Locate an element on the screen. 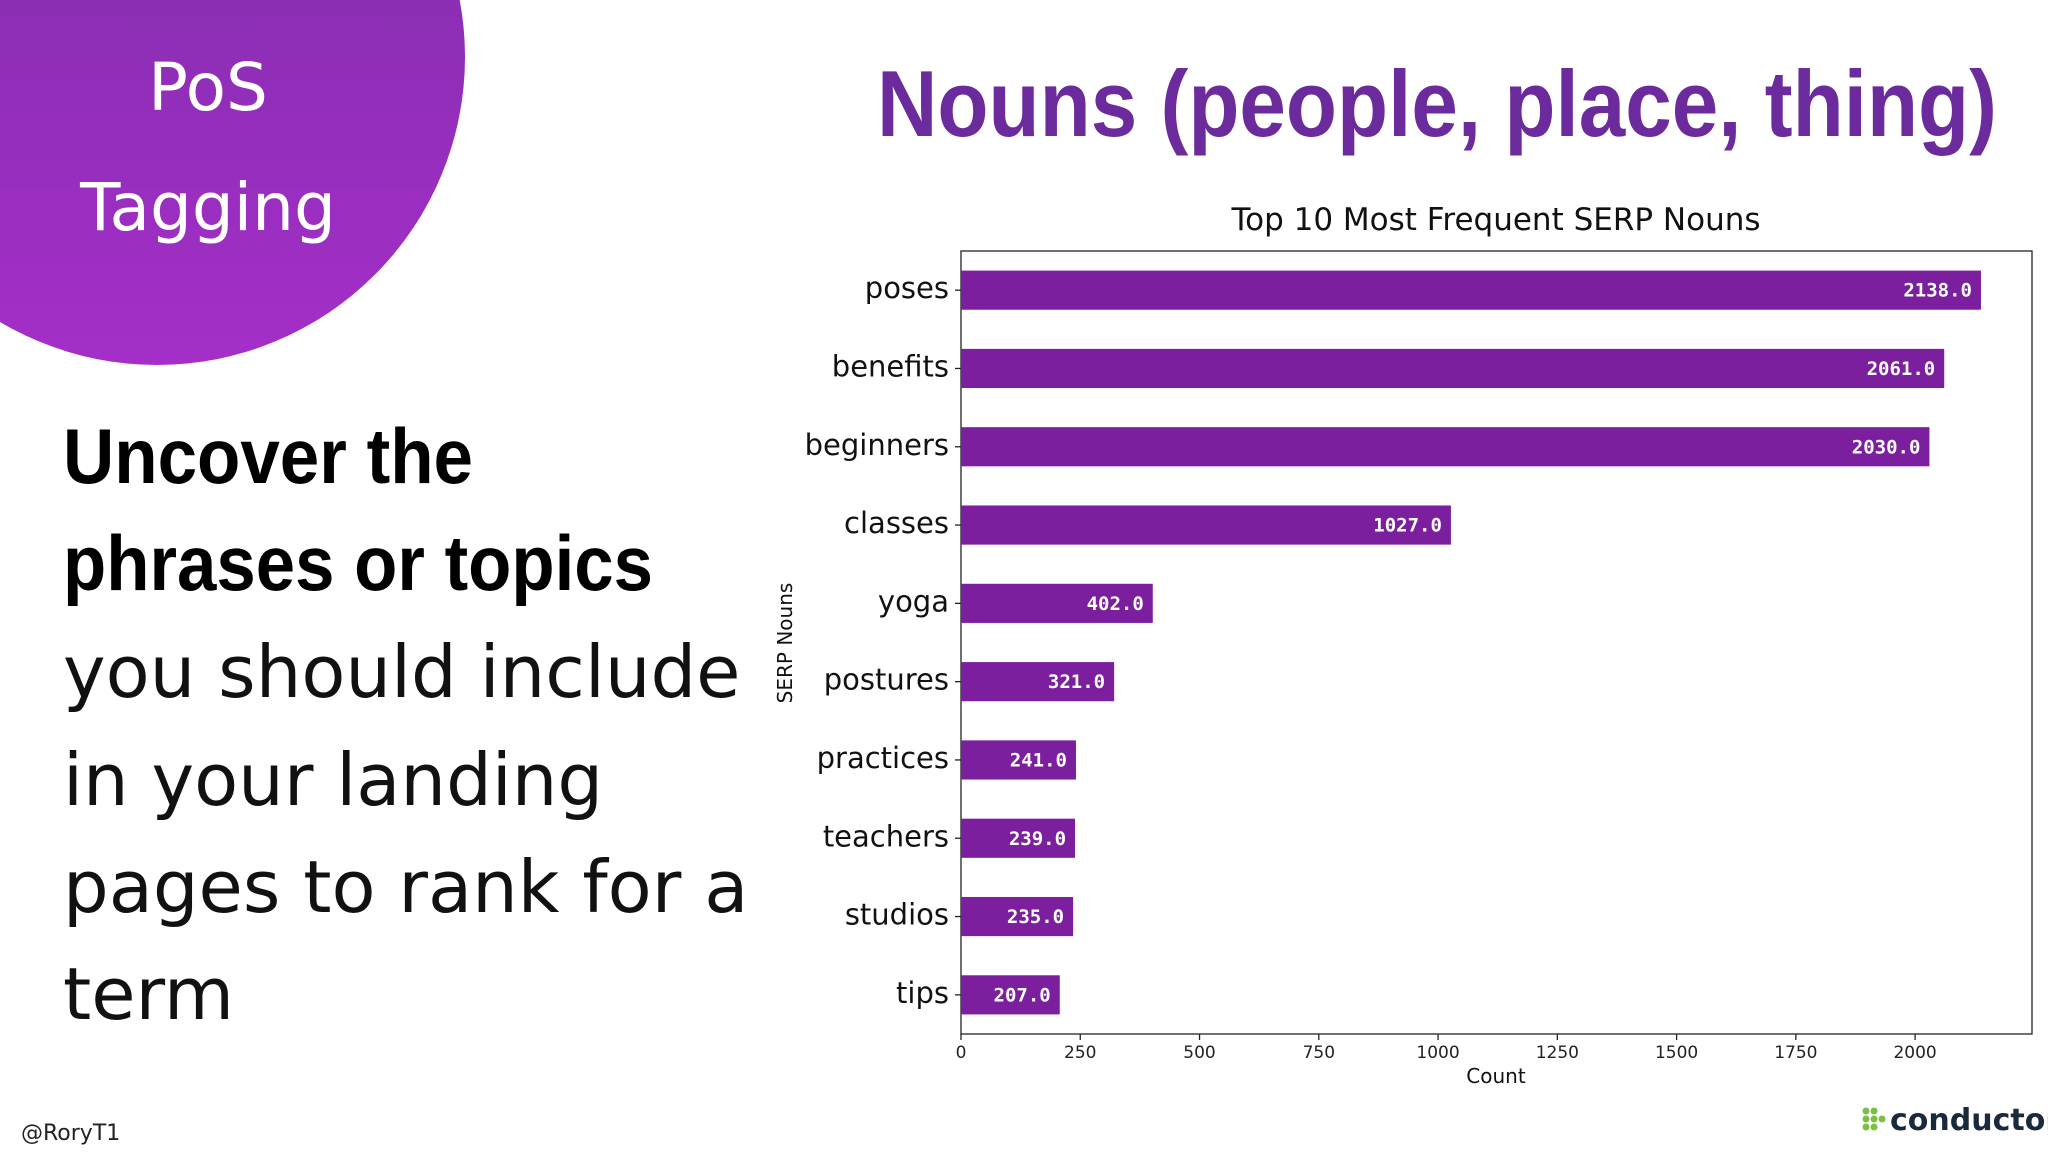 This screenshot has width=2048, height=1152. badge-text: Tagging is located at coordinates (207, 207).